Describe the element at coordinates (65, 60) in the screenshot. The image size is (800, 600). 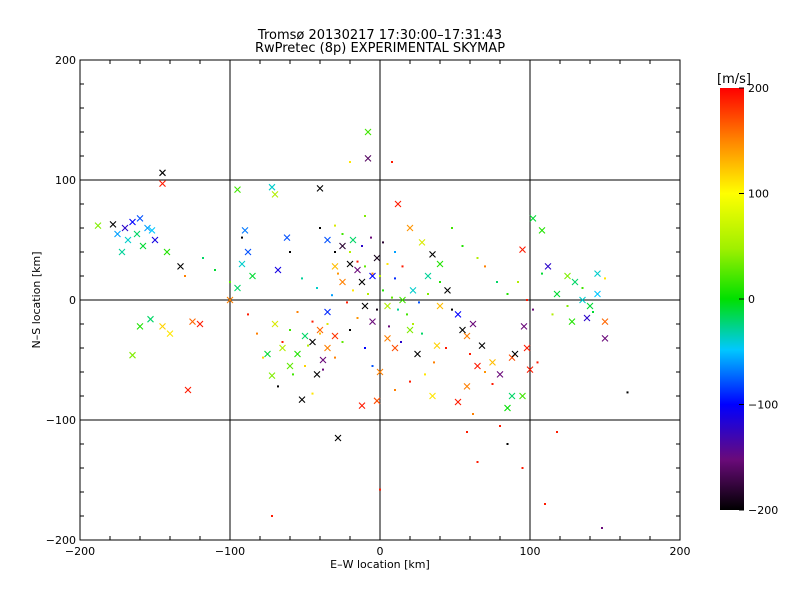
I see `y-tick-label: 200` at that location.